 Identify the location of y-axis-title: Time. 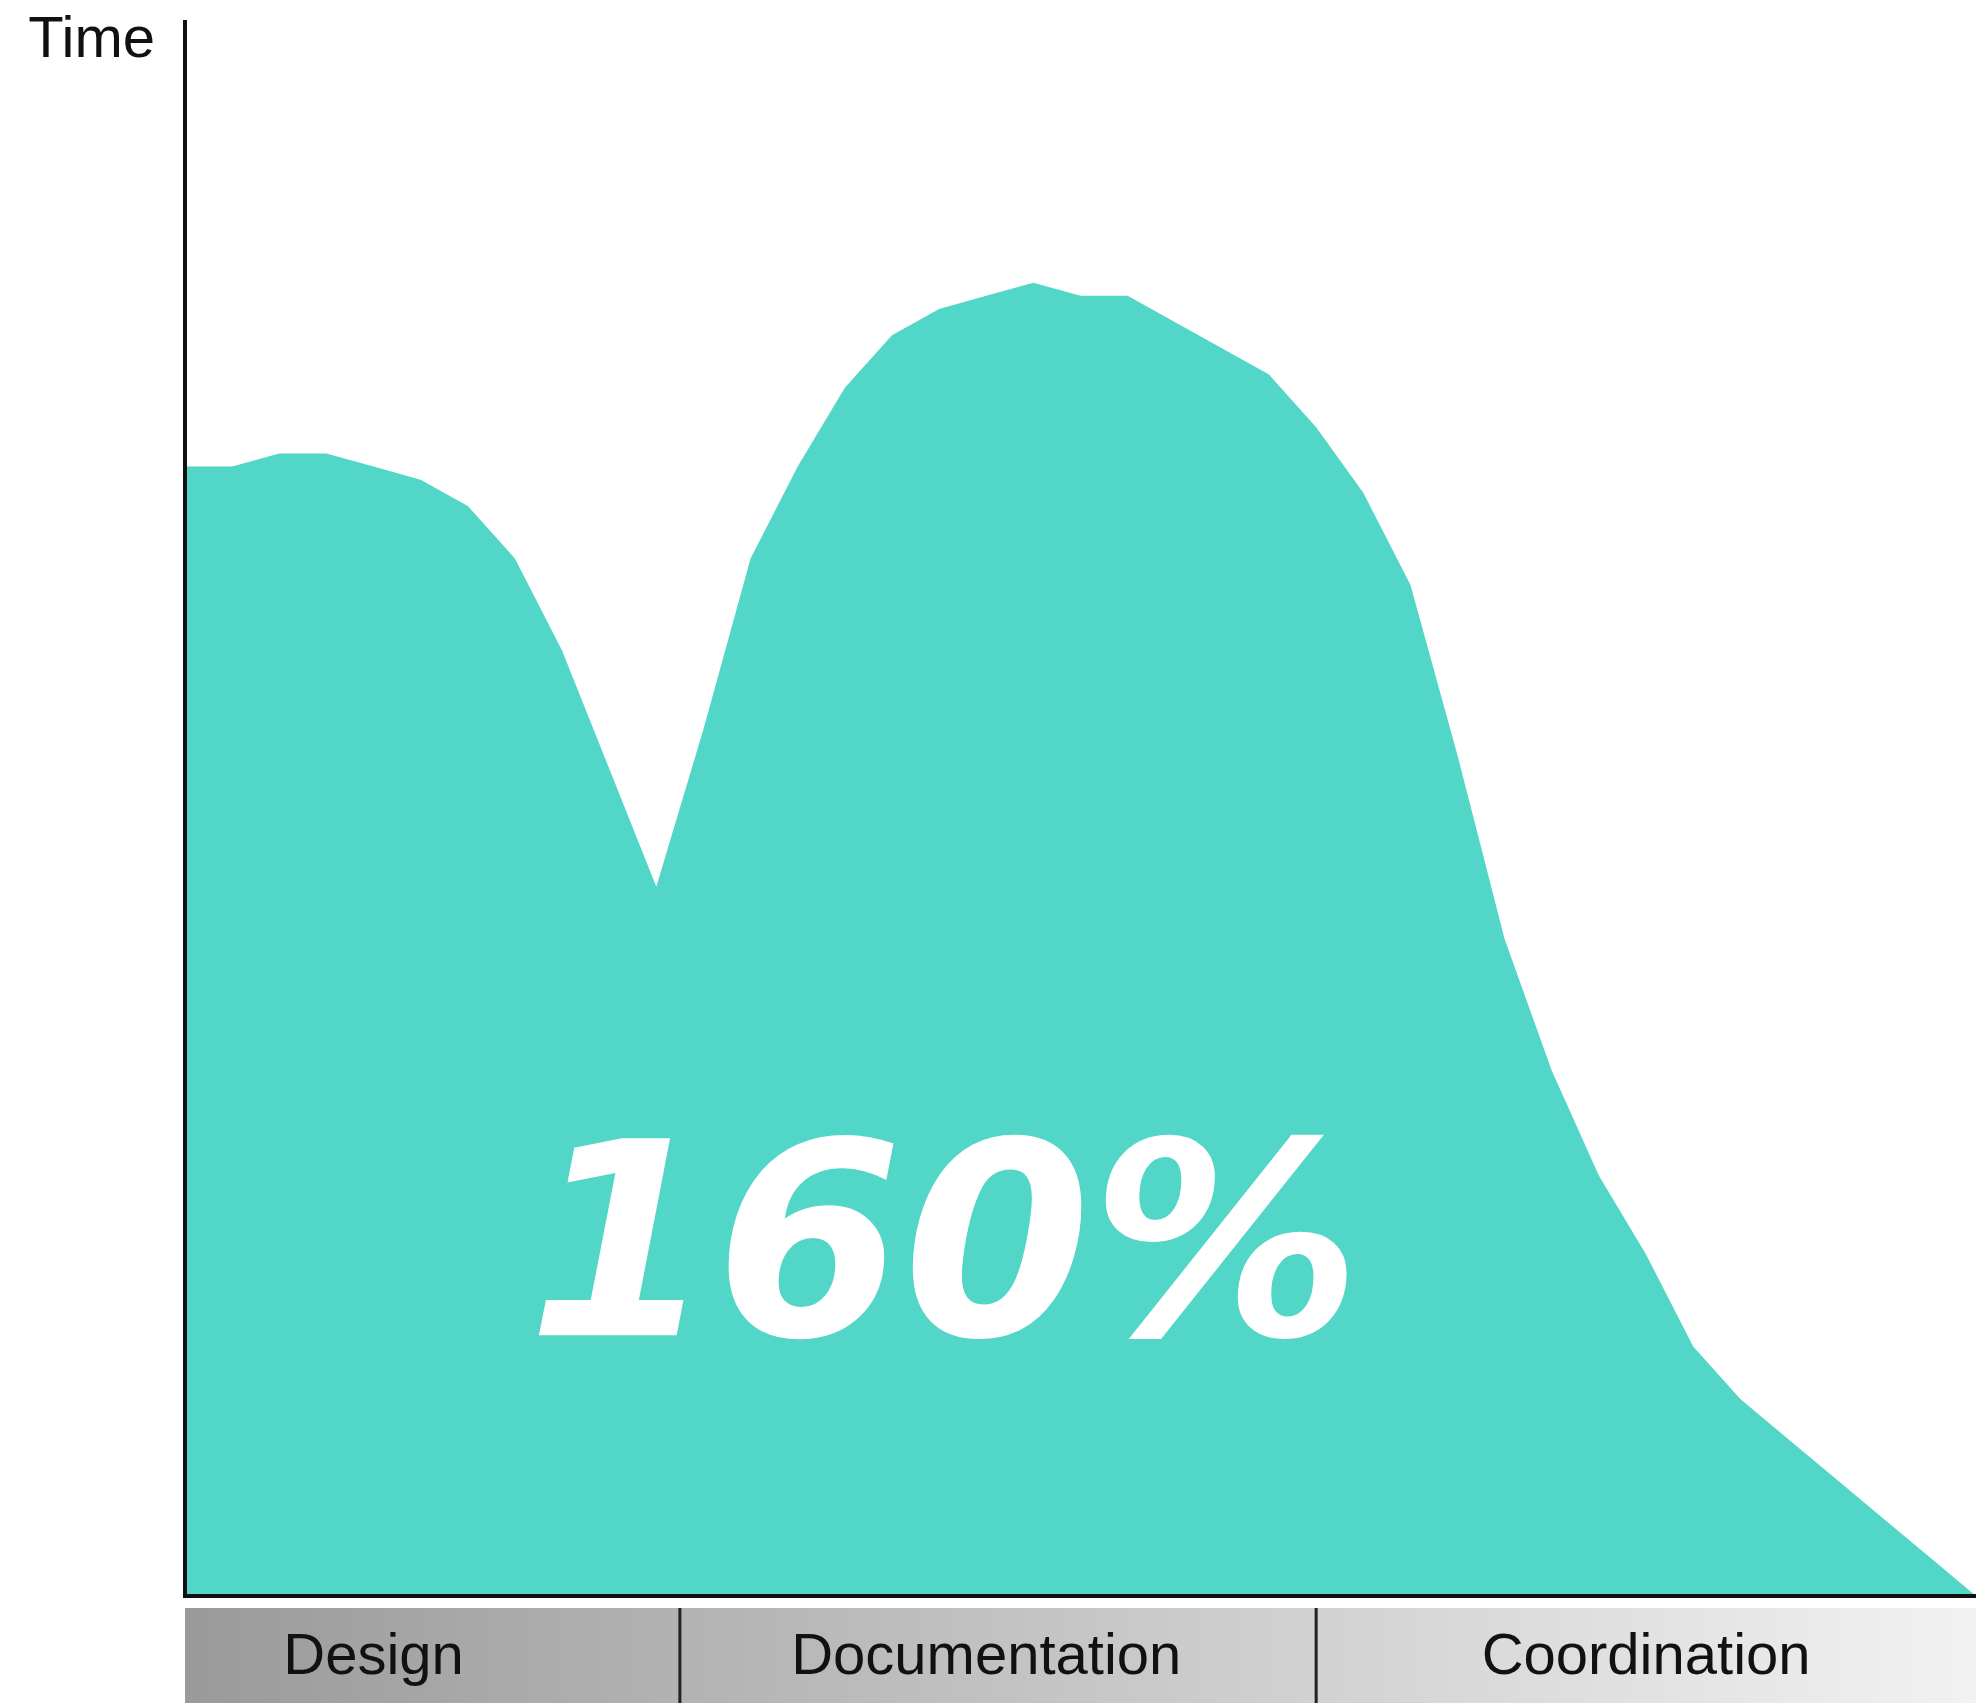
(91, 36).